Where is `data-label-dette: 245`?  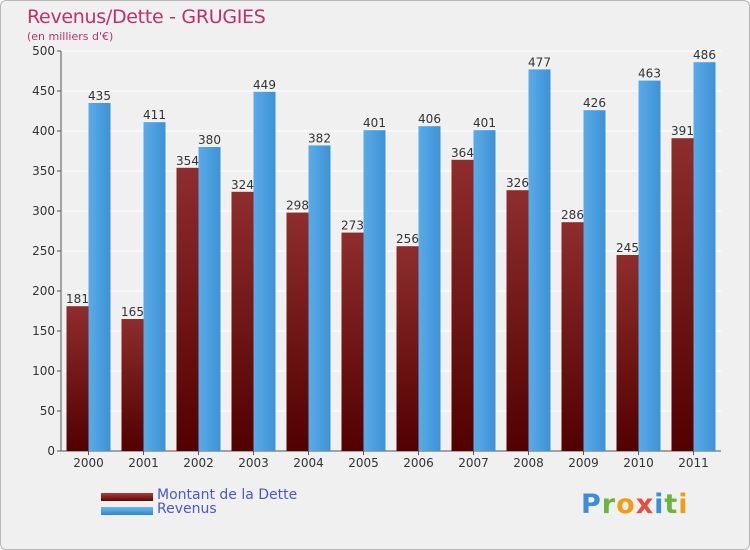 data-label-dette: 245 is located at coordinates (627, 248).